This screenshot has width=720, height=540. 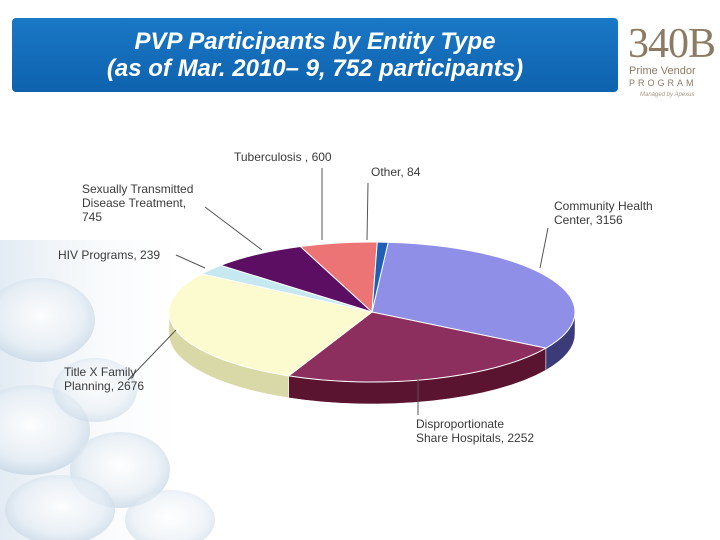 I want to click on slice-label-line: Tuberculosis , 600, so click(x=283, y=157).